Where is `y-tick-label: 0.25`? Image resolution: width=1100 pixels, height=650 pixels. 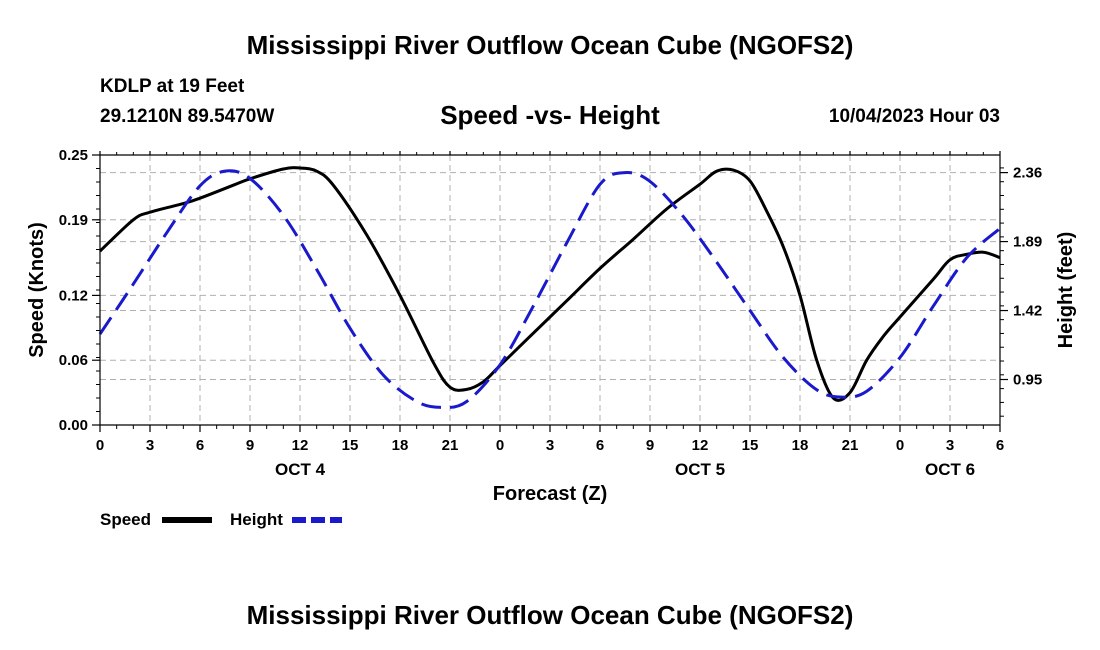 y-tick-label: 0.25 is located at coordinates (73, 155).